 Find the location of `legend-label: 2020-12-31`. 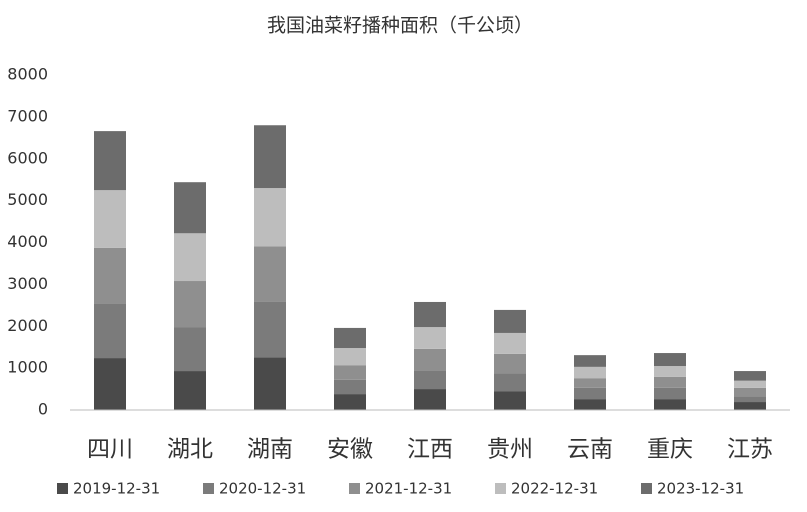

legend-label: 2020-12-31 is located at coordinates (262, 489).